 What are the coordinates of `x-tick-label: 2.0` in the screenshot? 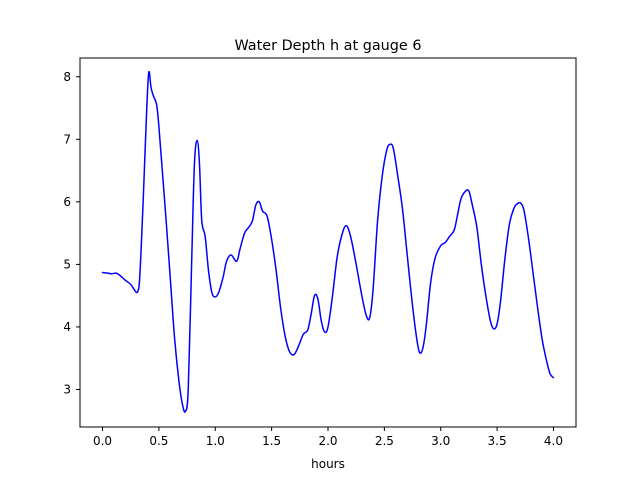 It's located at (327, 441).